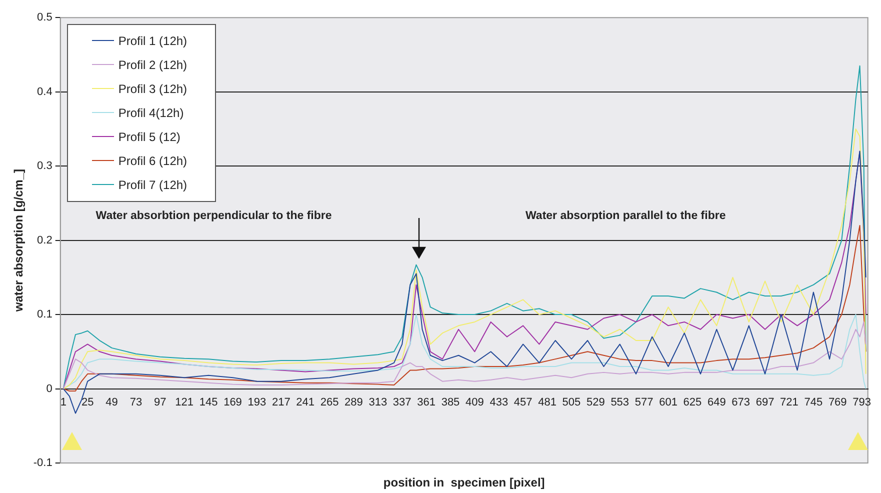 This screenshot has width=881, height=493. I want to click on y-tick-label: 0.2, so click(44, 240).